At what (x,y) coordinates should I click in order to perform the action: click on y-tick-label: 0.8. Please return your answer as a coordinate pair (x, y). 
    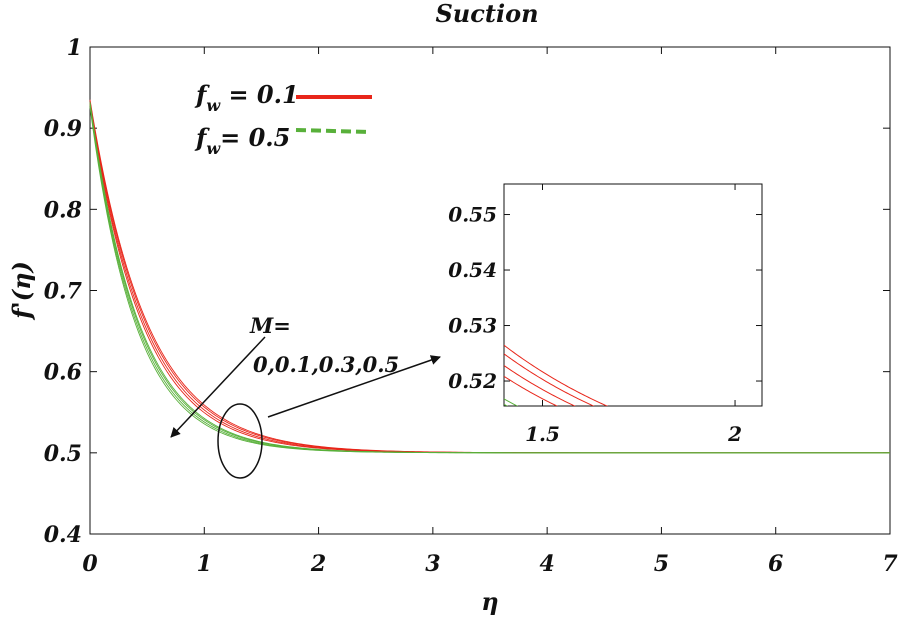
    Looking at the image, I should click on (63, 210).